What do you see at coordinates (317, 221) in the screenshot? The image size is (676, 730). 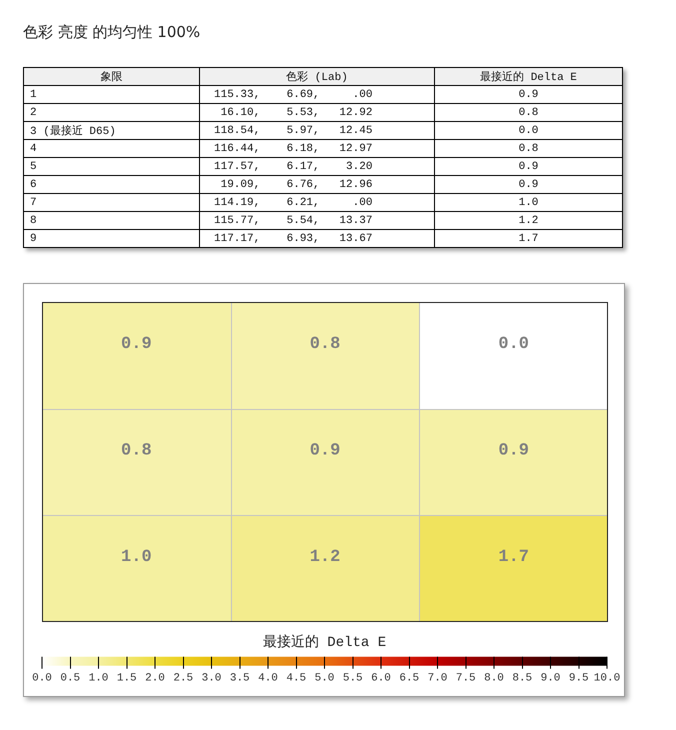 I see `text: 115.77, 5.54, 13.37` at bounding box center [317, 221].